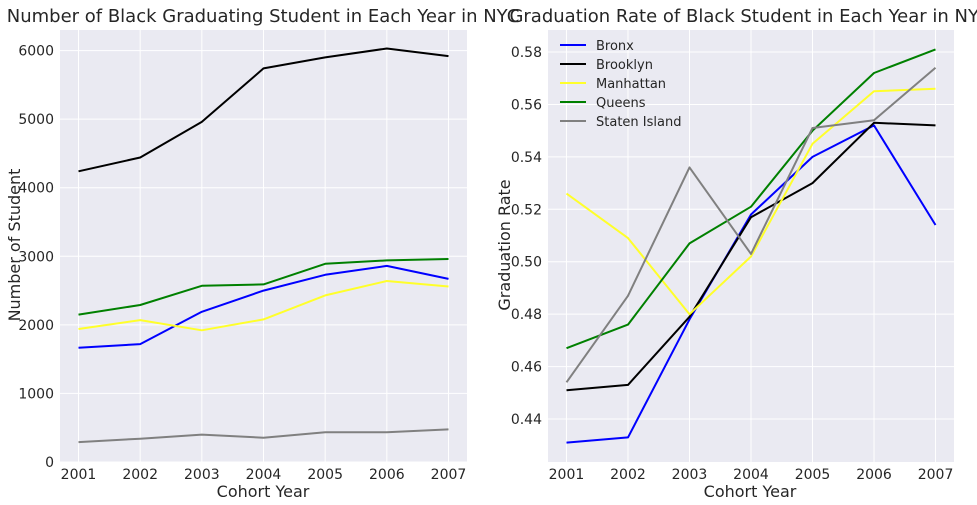  What do you see at coordinates (36, 189) in the screenshot?
I see `y-tick-label: 4000` at bounding box center [36, 189].